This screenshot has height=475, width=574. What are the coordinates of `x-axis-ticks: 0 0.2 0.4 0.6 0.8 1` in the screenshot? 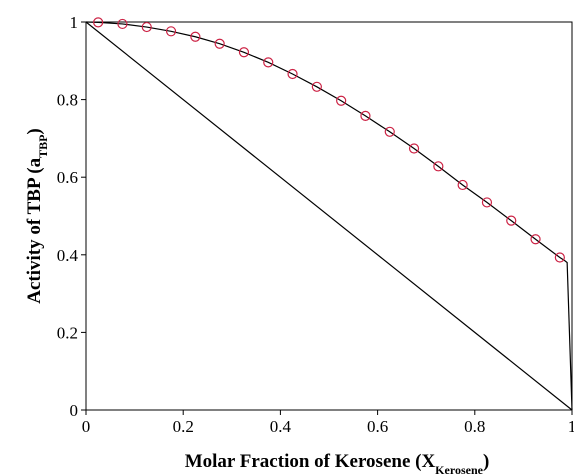 It's located at (328, 423).